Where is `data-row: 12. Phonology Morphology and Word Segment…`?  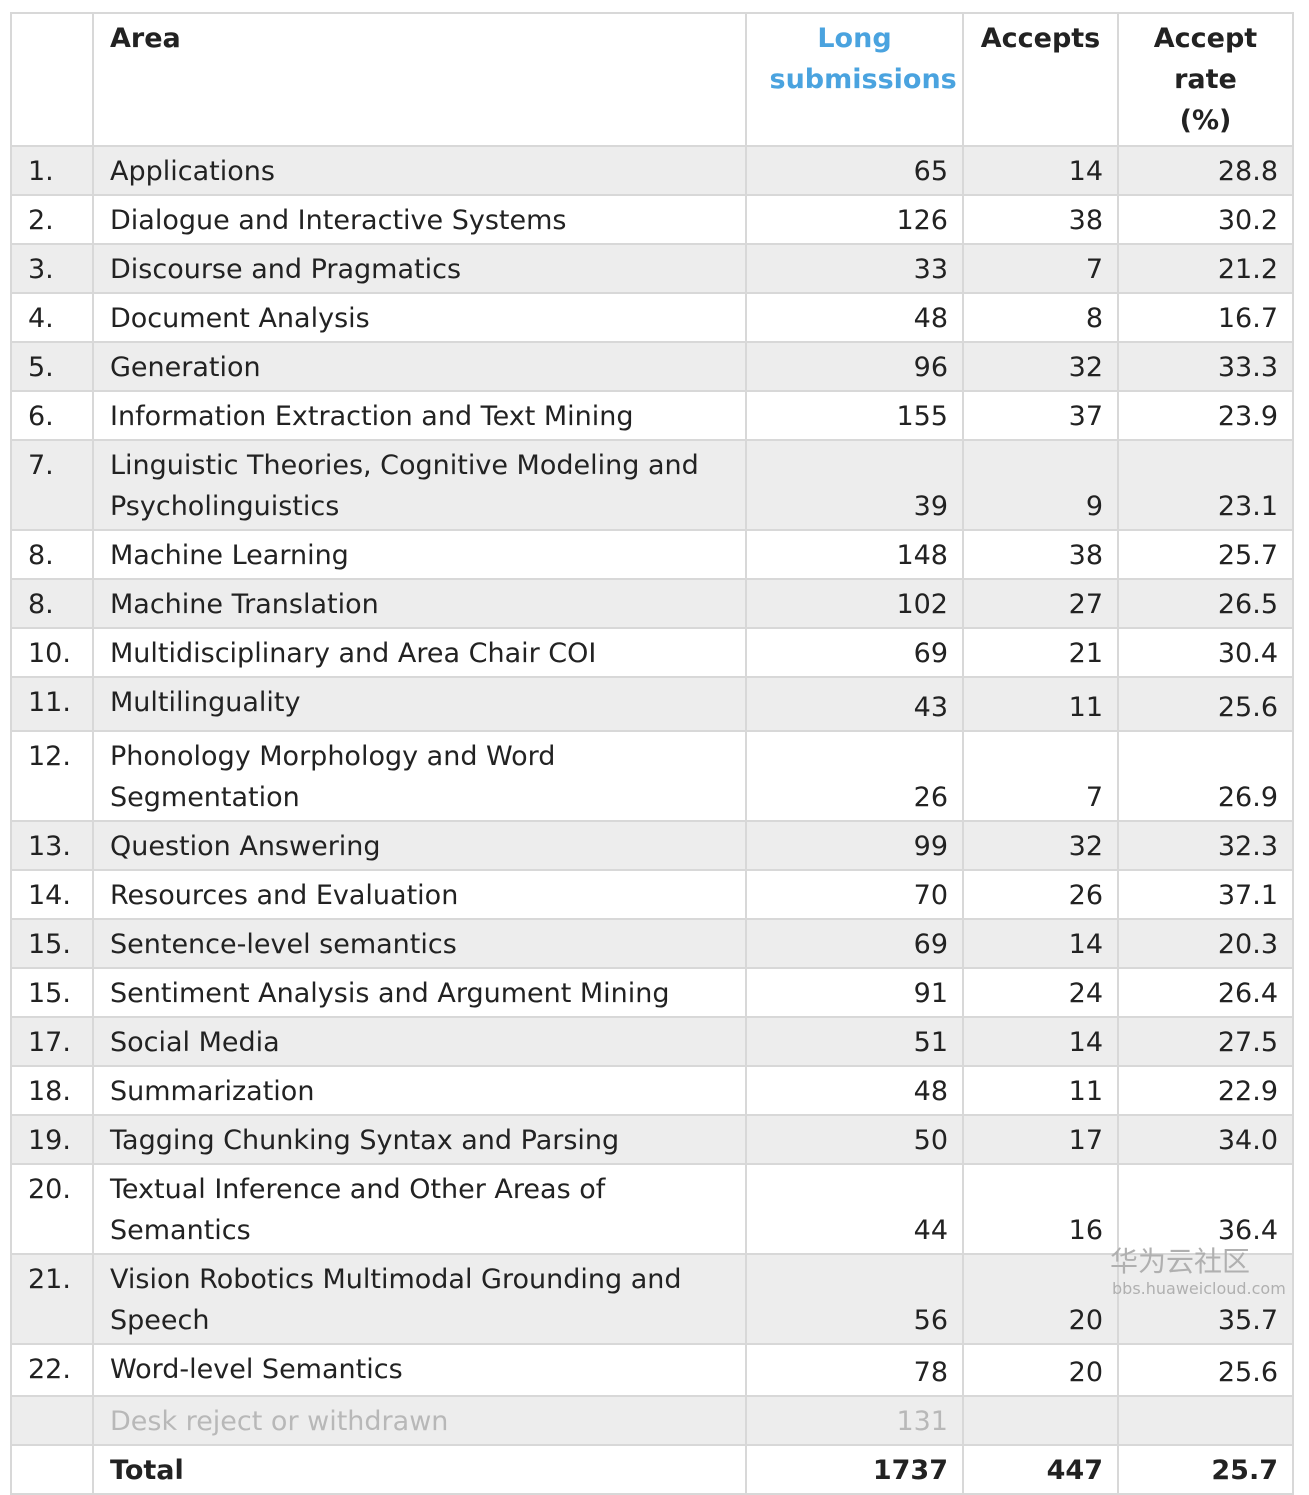
data-row: 12. Phonology Morphology and Word Segment… is located at coordinates (652, 776).